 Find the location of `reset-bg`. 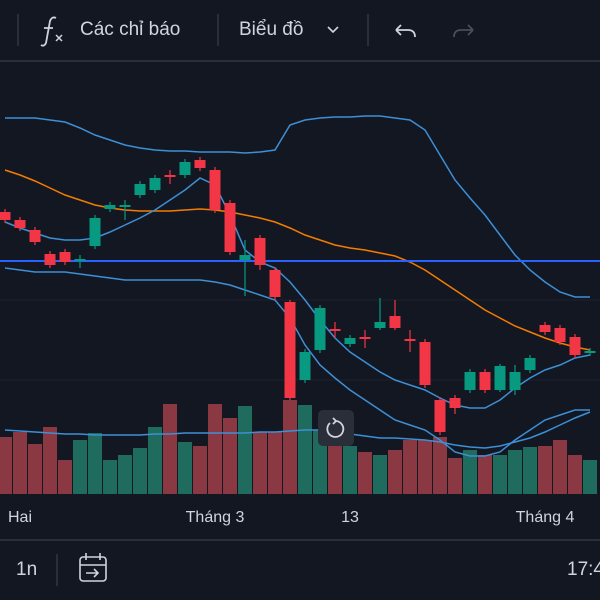

reset-bg is located at coordinates (336, 428).